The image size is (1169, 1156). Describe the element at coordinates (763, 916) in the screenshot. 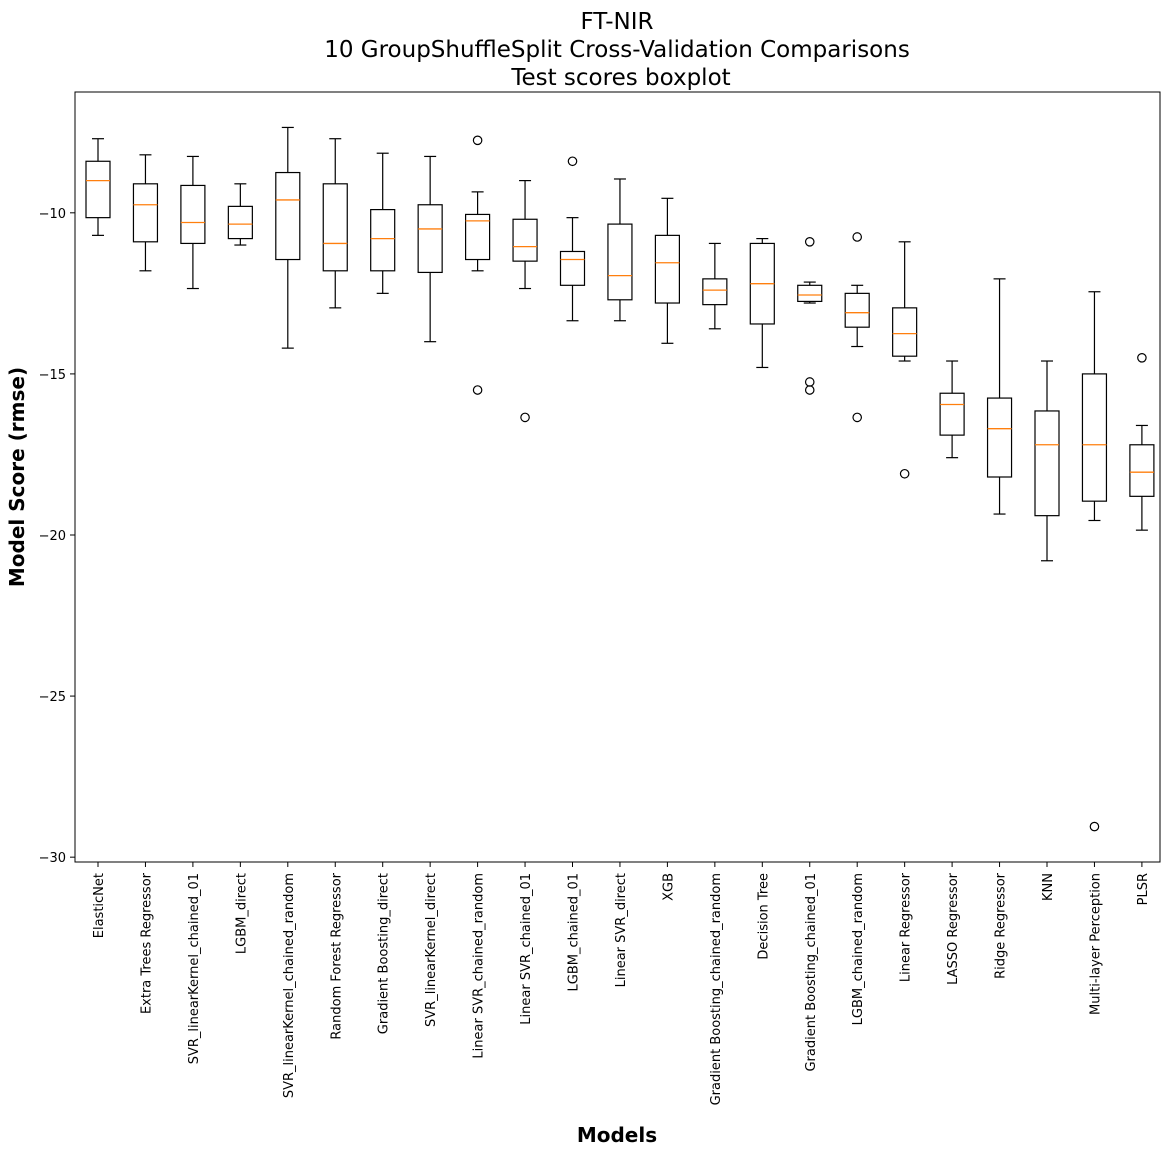

I see `x-tick-label: Decision Tree` at that location.